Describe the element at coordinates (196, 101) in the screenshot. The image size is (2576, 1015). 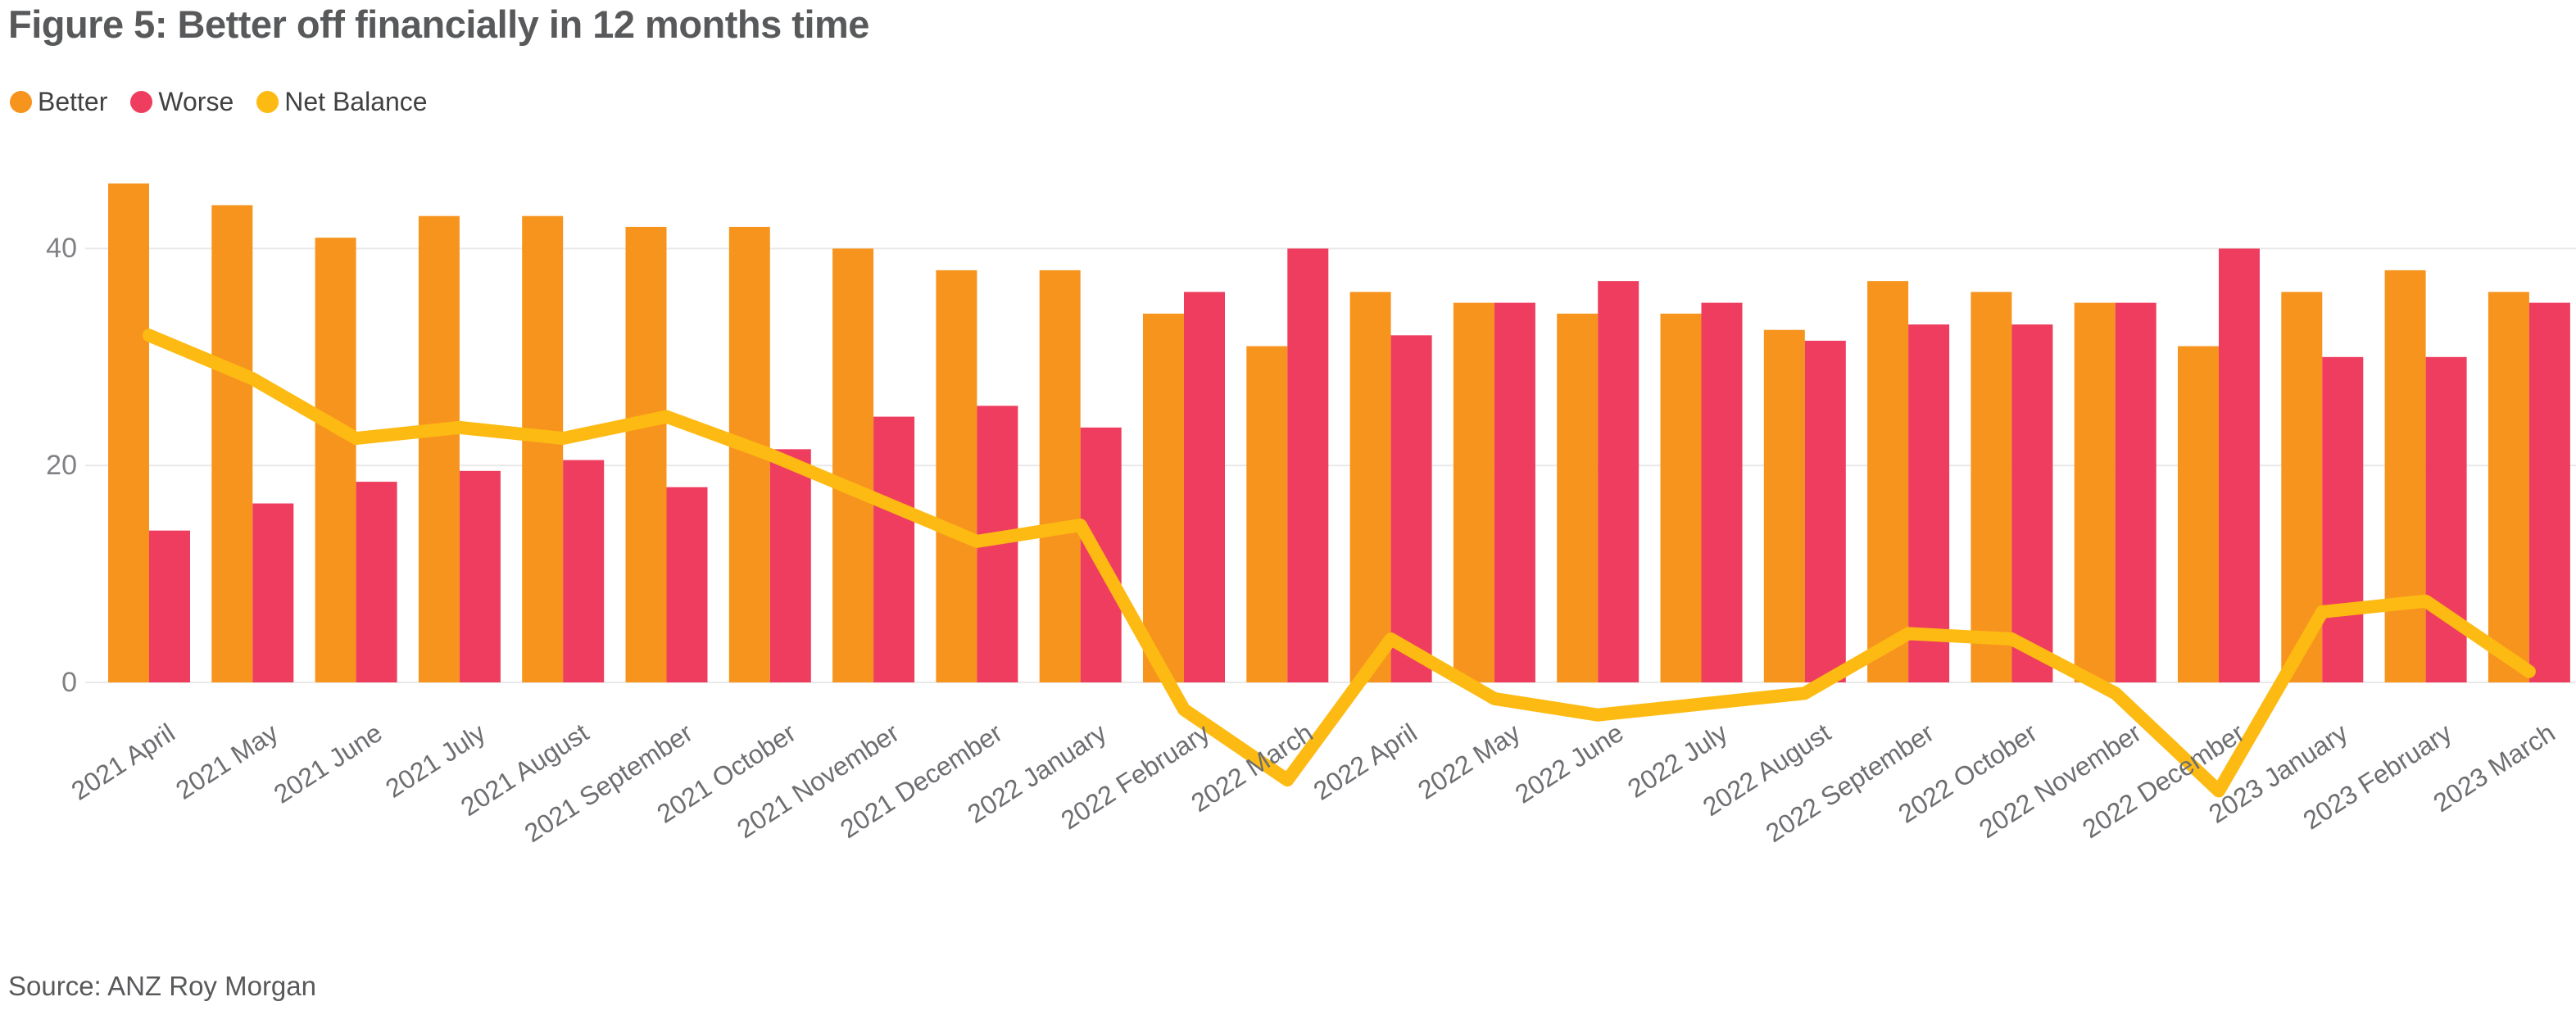
I see `legend-label-worse: Worse` at that location.